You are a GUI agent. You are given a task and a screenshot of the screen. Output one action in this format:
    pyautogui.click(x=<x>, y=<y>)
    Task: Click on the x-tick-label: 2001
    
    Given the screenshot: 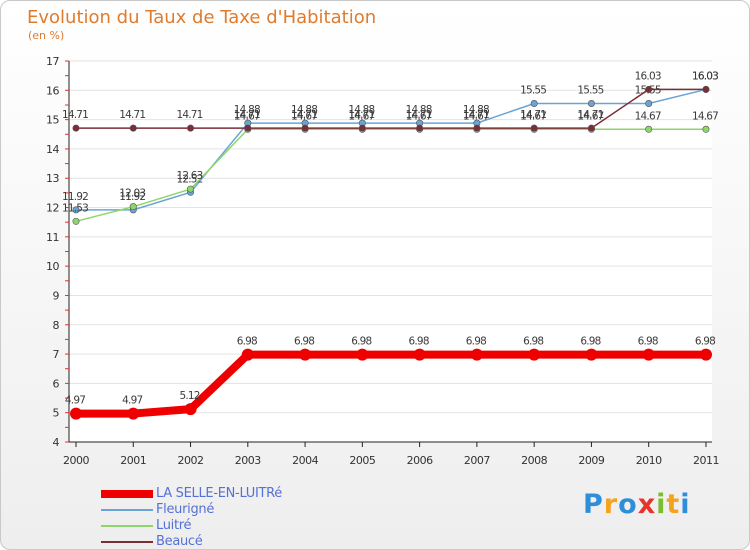 What is the action you would take?
    pyautogui.click(x=133, y=460)
    